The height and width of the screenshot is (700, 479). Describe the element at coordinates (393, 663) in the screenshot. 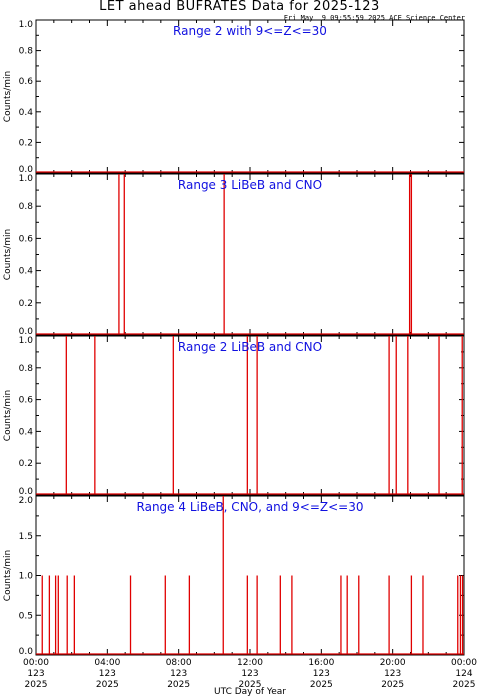

I see `xtick-time-label: 20:00` at that location.